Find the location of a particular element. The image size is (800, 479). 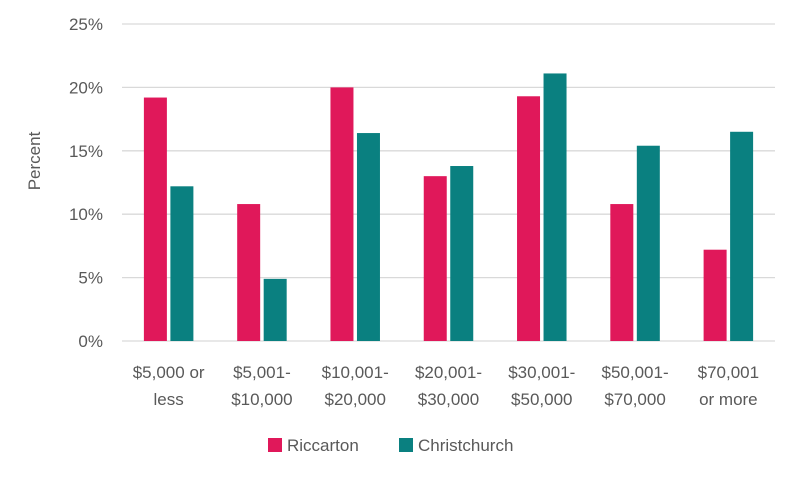

x-tick-label: $20,000 is located at coordinates (354, 399).